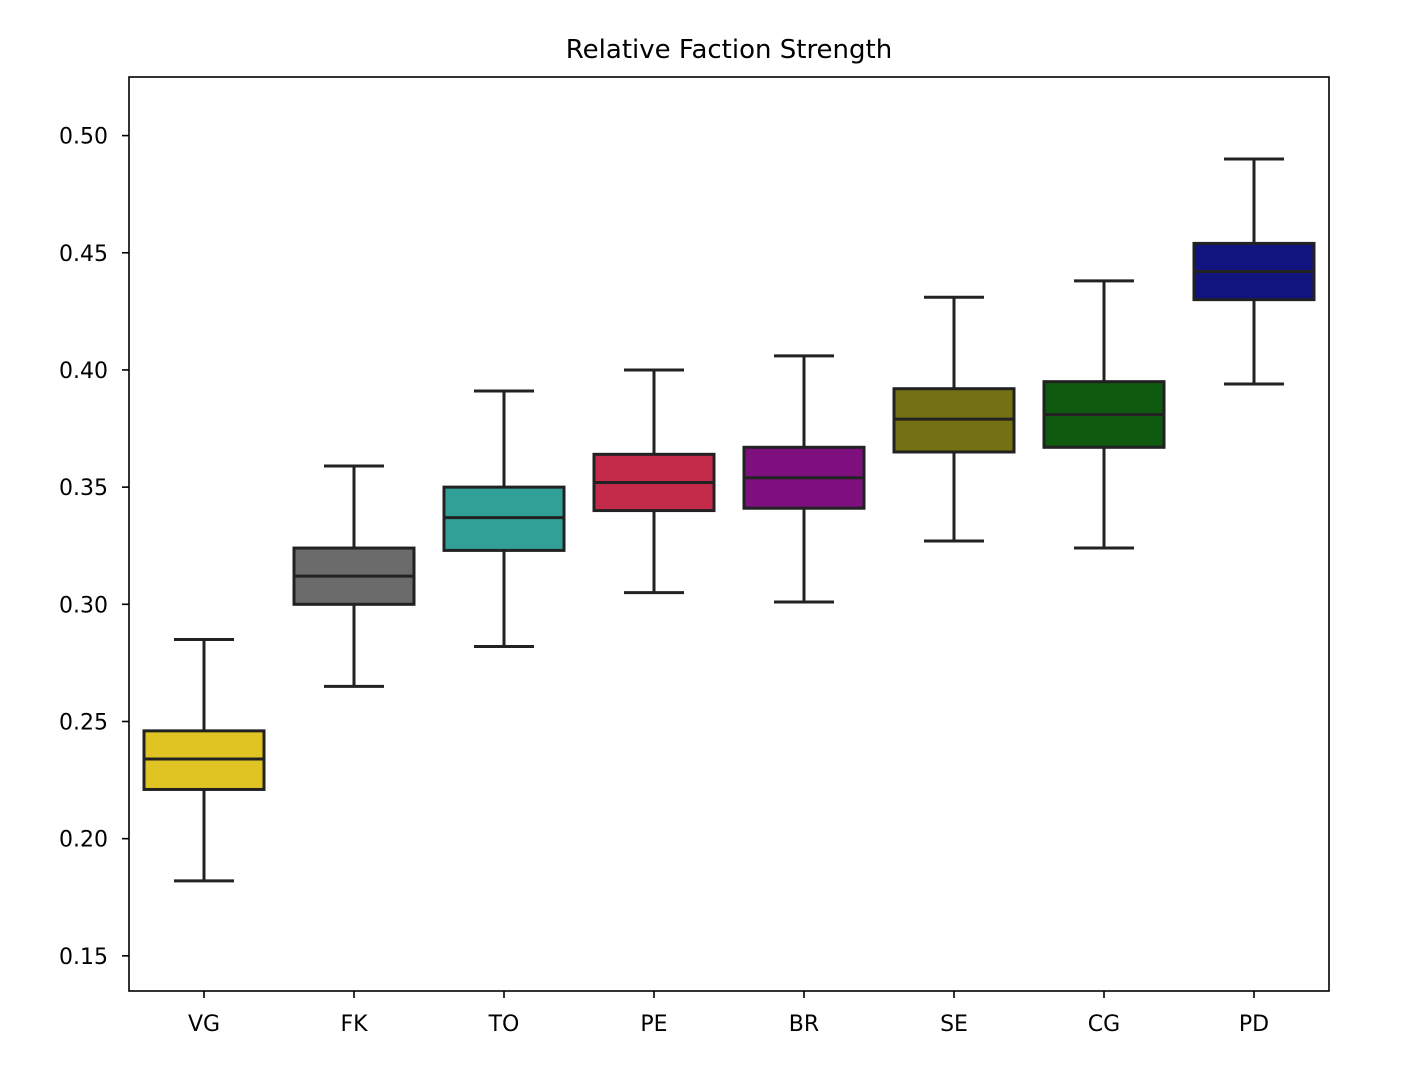 The width and height of the screenshot is (1403, 1072). What do you see at coordinates (654, 481) in the screenshot?
I see `box-pe` at bounding box center [654, 481].